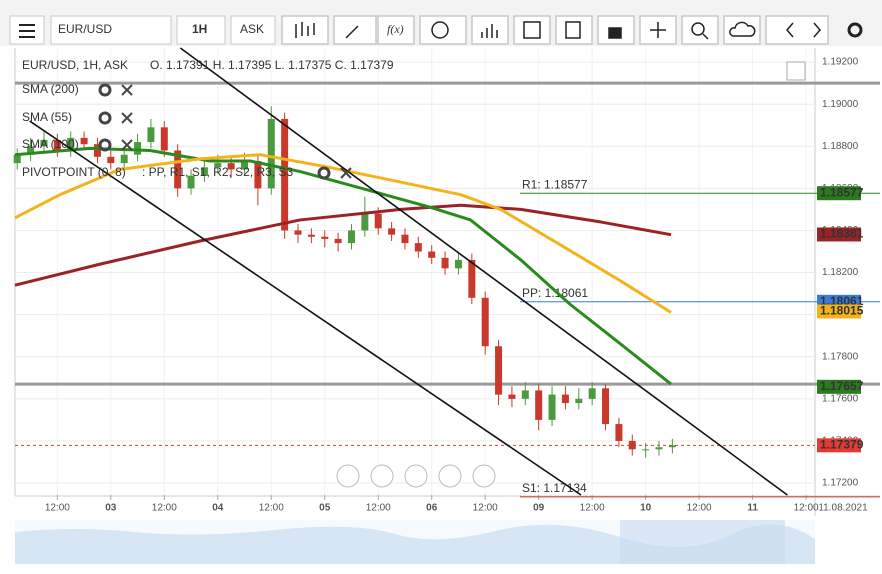 Image resolution: width=882 pixels, height=574 pixels. I want to click on y-tick-label: 1.17600, so click(840, 398).